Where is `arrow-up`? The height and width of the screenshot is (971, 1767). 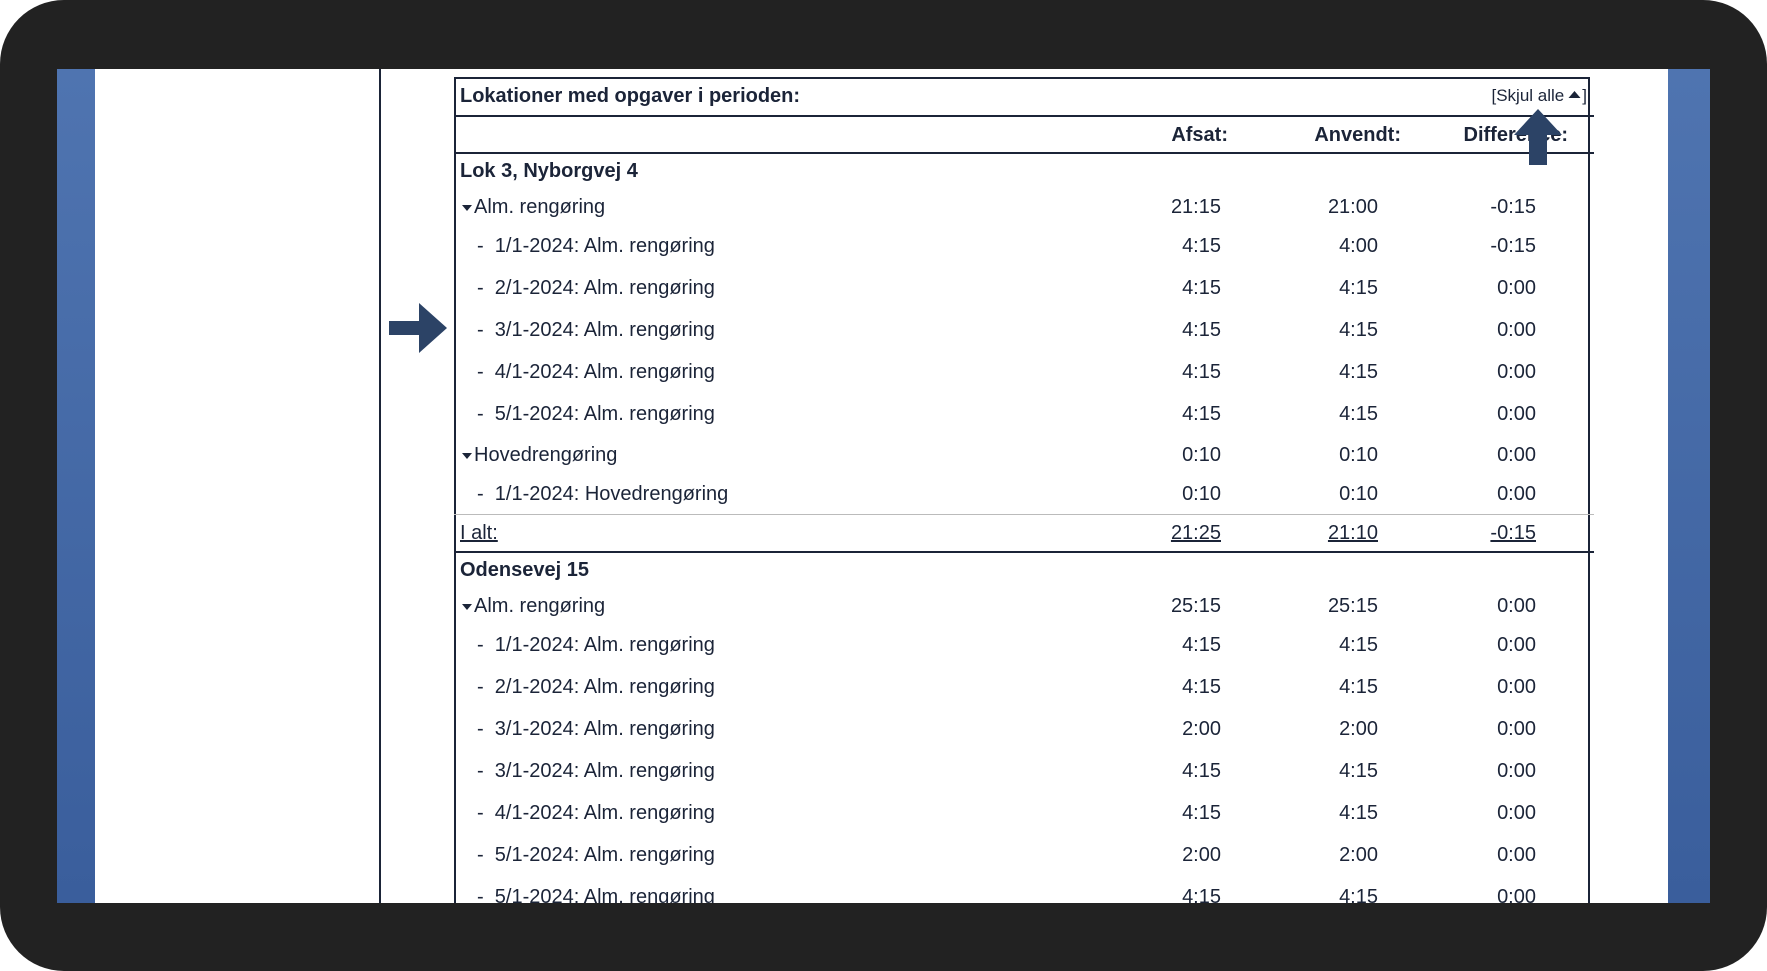 arrow-up is located at coordinates (1538, 137).